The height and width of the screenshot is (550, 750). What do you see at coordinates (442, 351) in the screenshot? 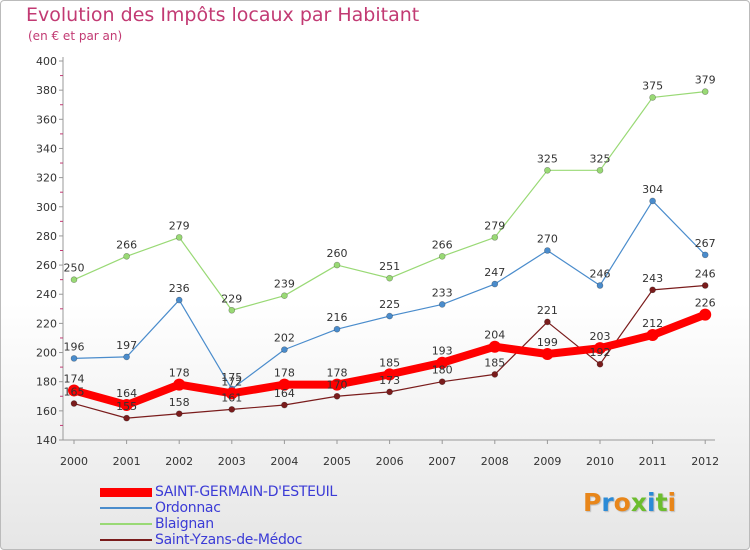
I see `data-label: 193` at bounding box center [442, 351].